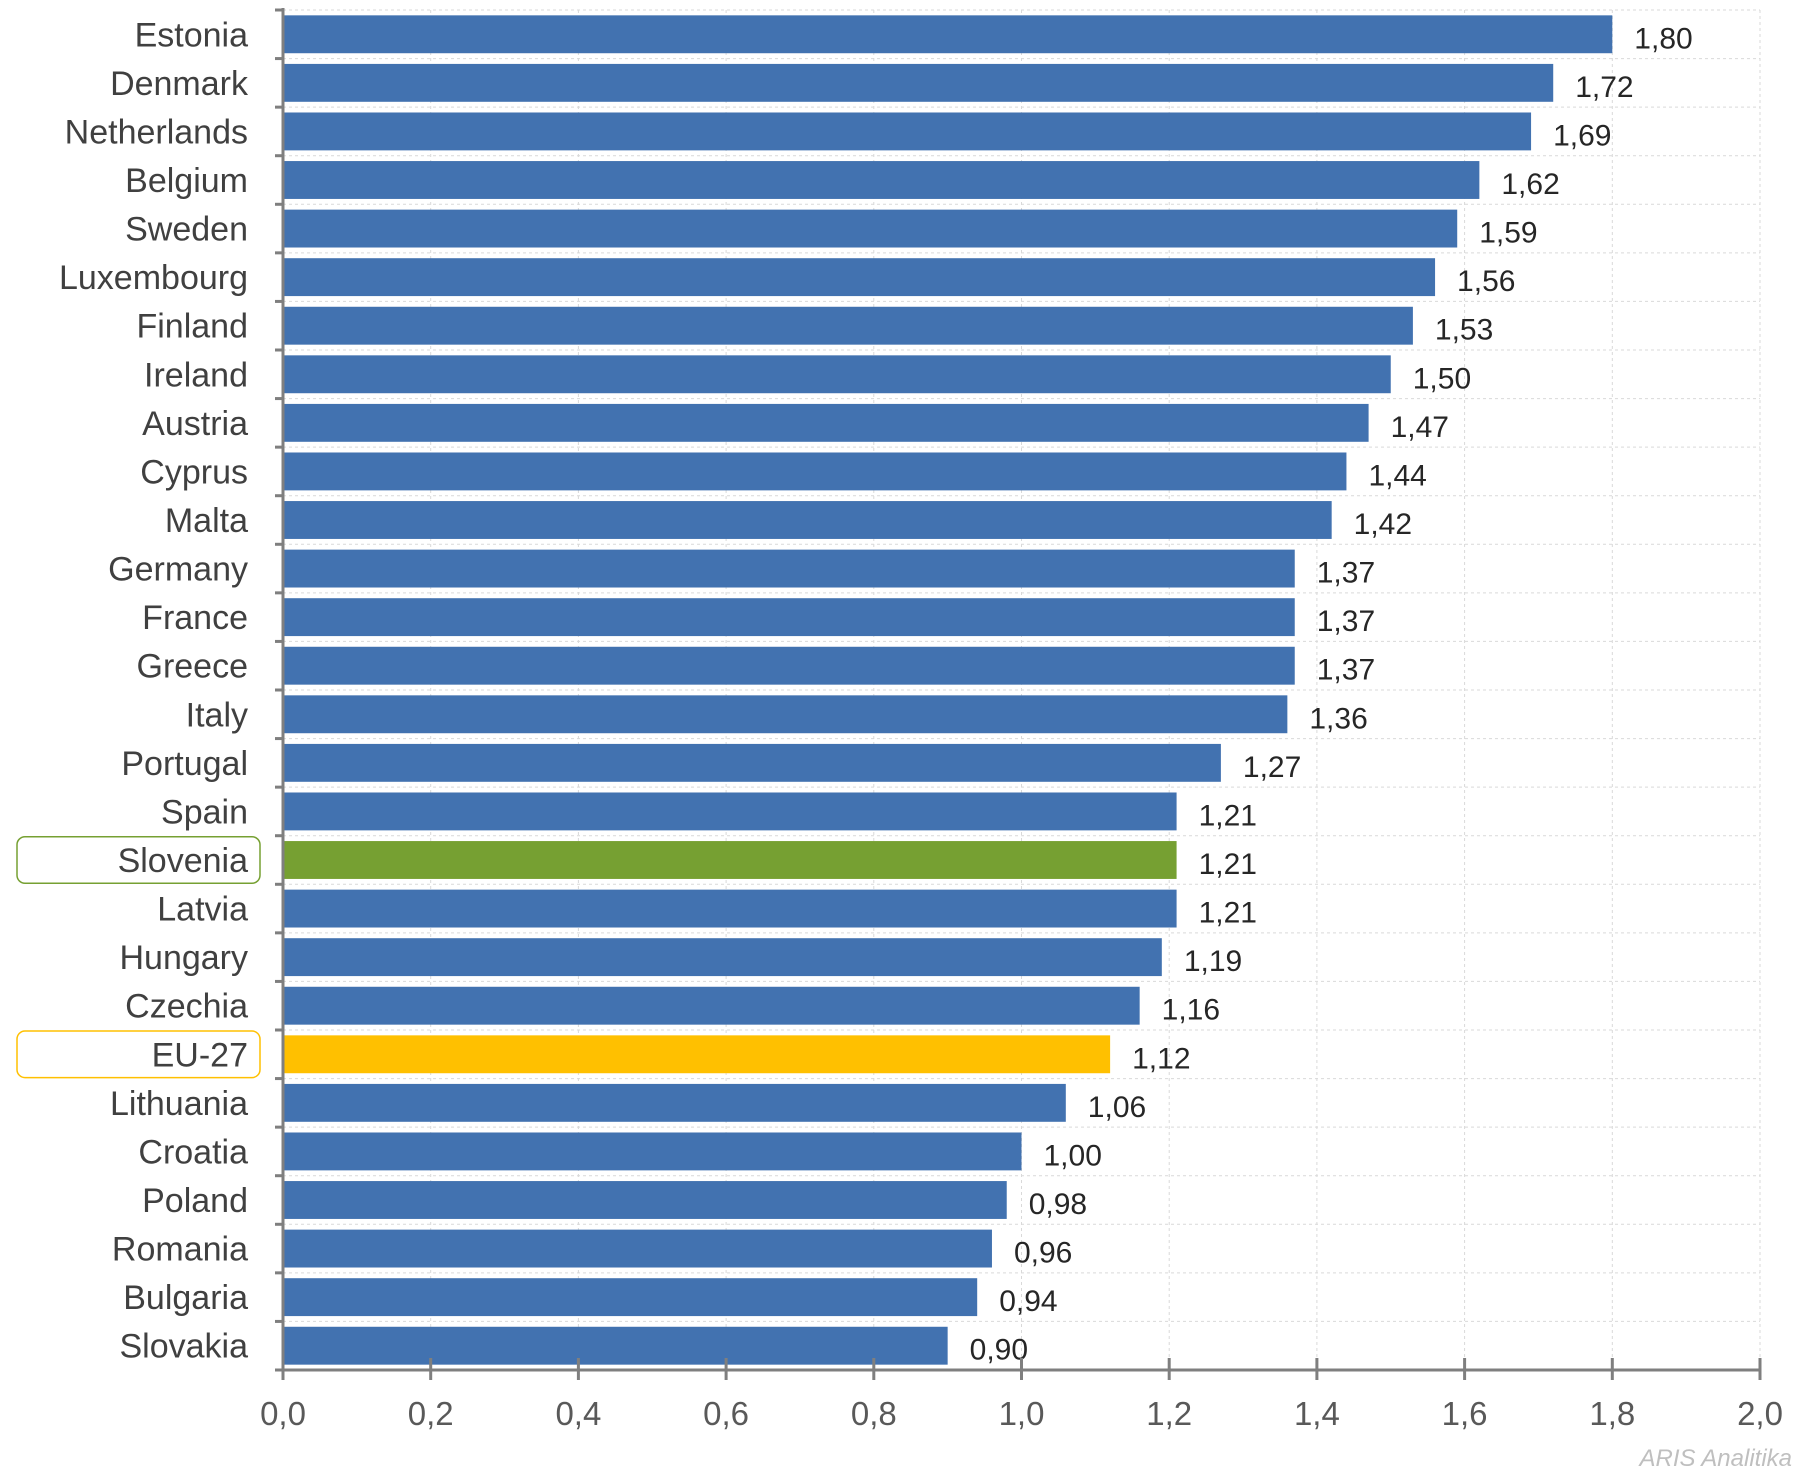  I want to click on bar-latvia, so click(730, 908).